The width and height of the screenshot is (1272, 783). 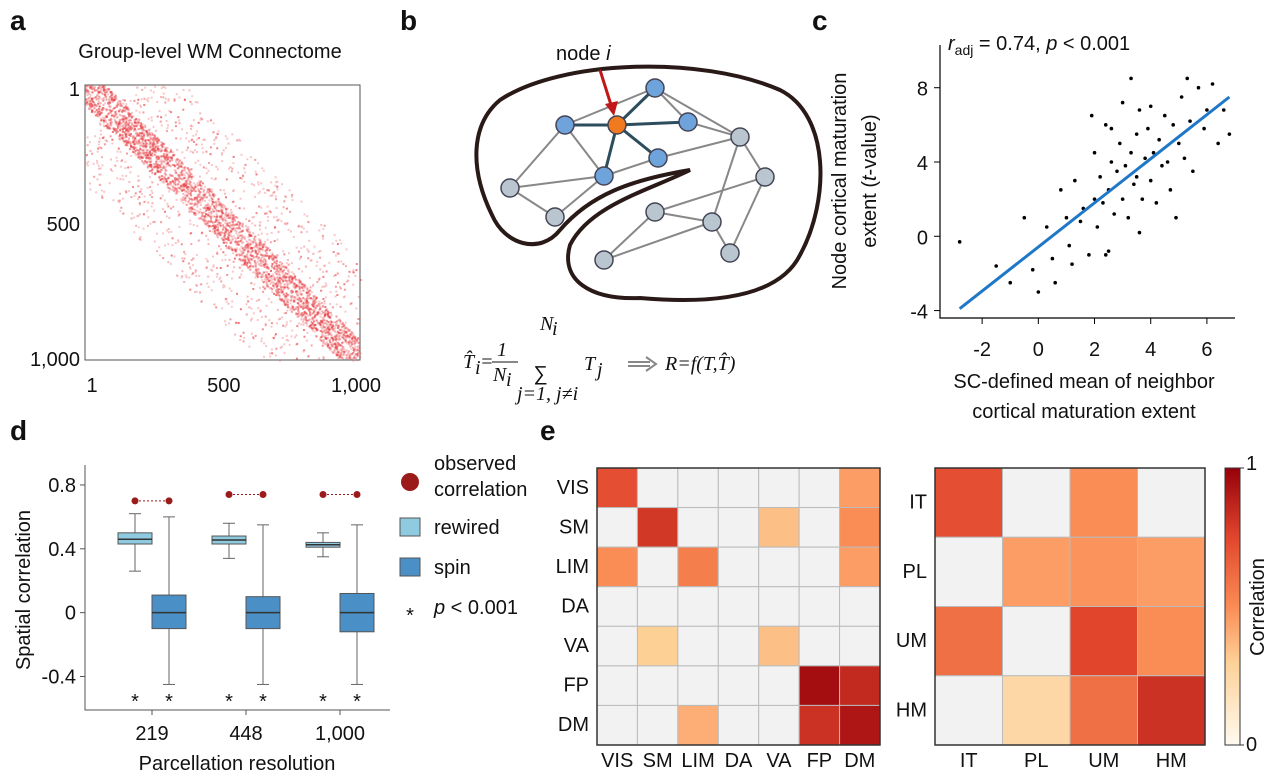 What do you see at coordinates (323, 702) in the screenshot?
I see `sig-marker: *` at bounding box center [323, 702].